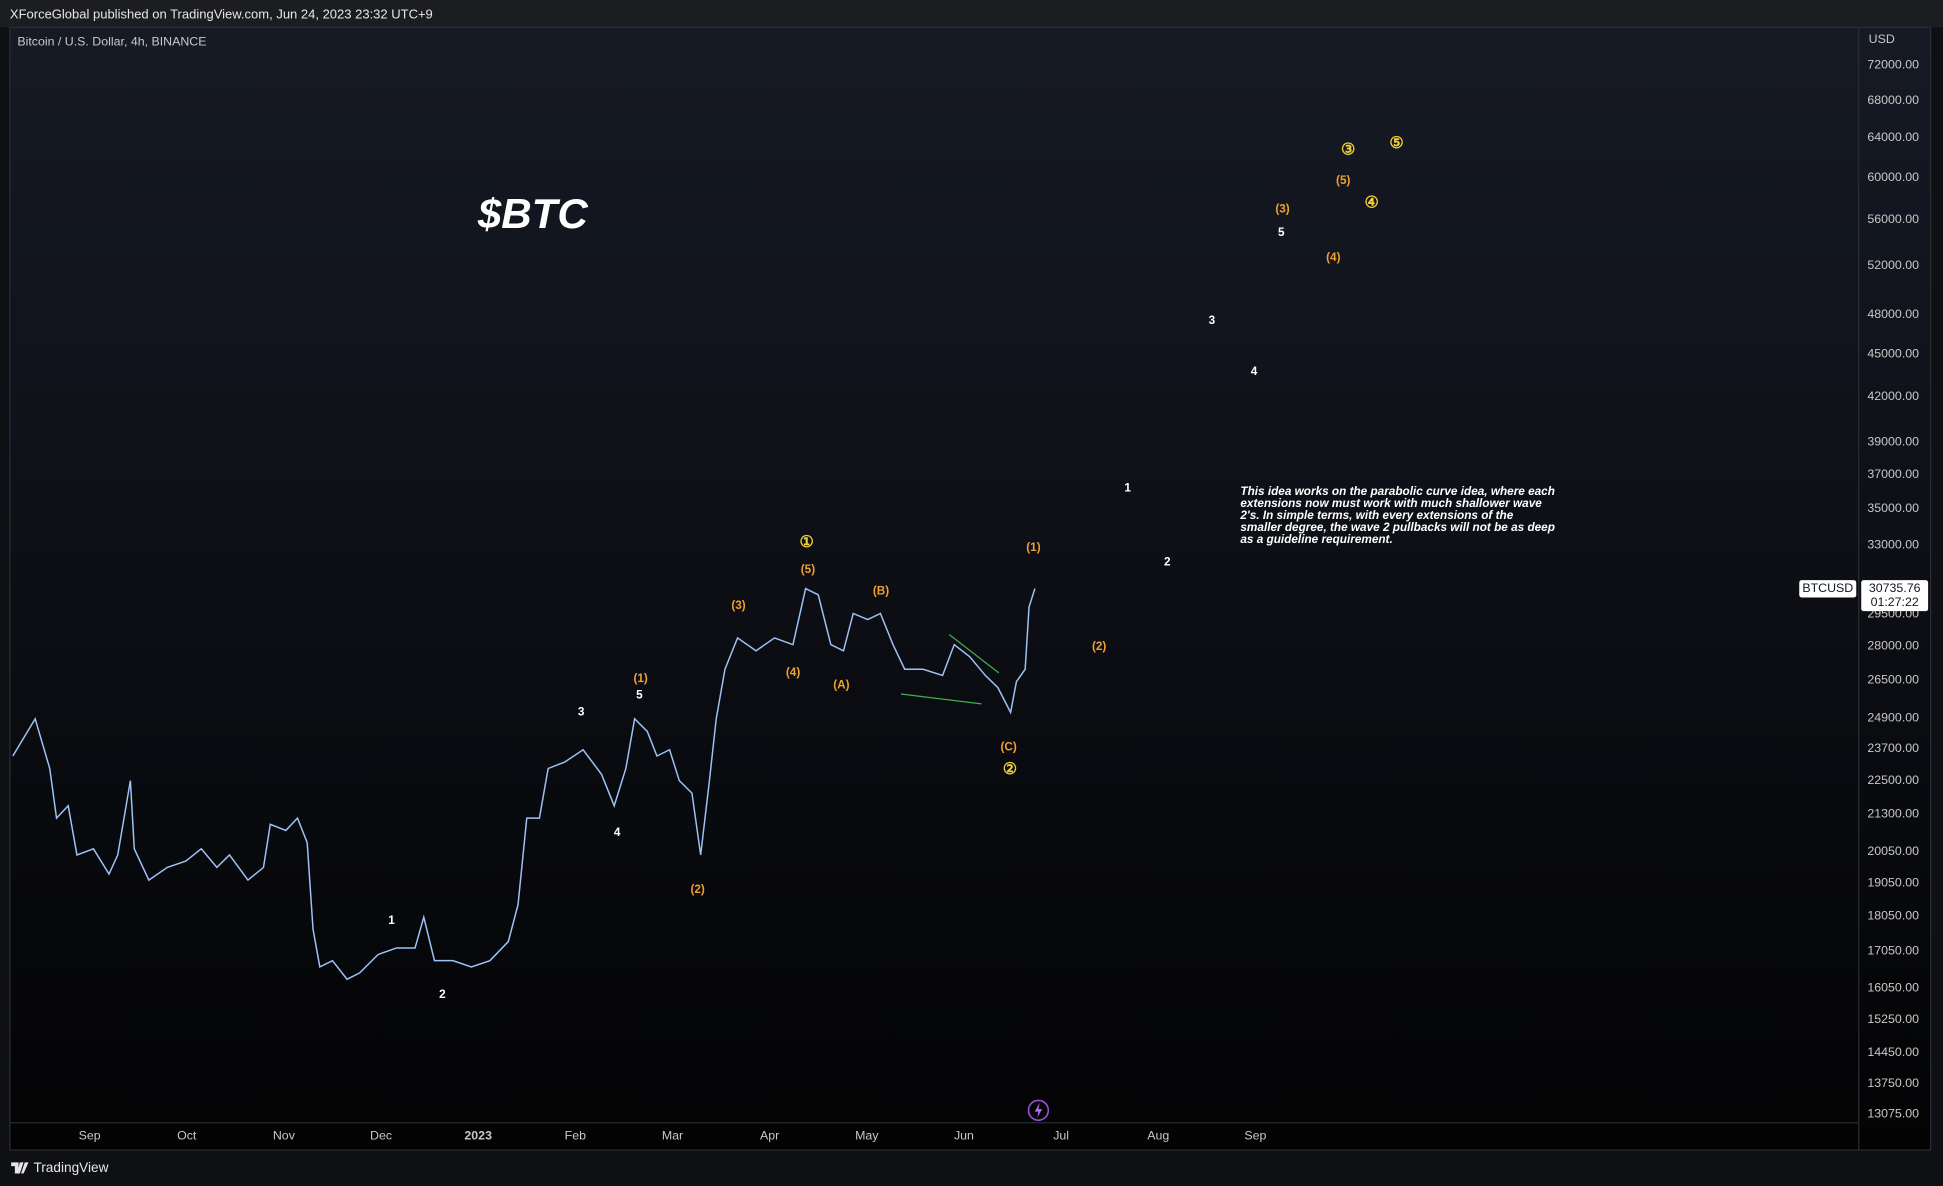  What do you see at coordinates (1893, 1083) in the screenshot?
I see `y-tick-label: 13750.00` at bounding box center [1893, 1083].